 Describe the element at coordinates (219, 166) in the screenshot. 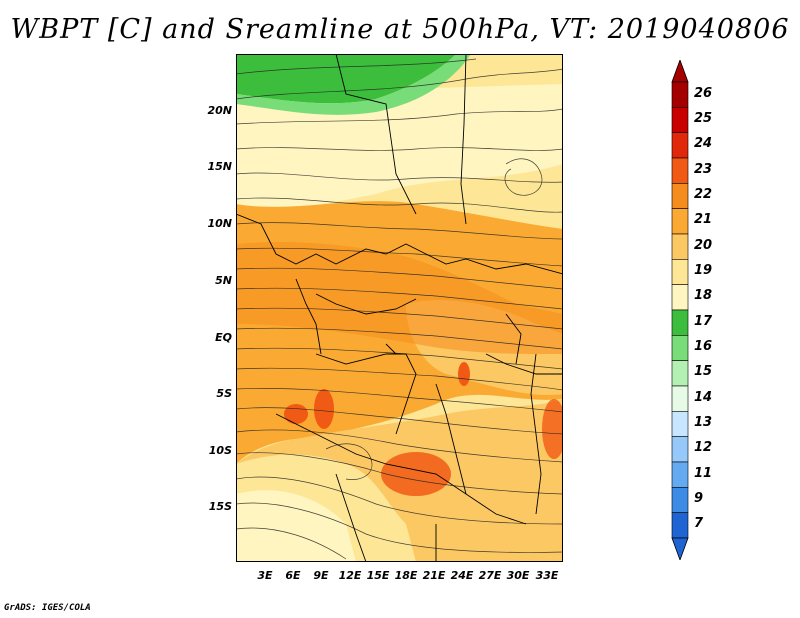

I see `y-tick-15n: 15N` at that location.